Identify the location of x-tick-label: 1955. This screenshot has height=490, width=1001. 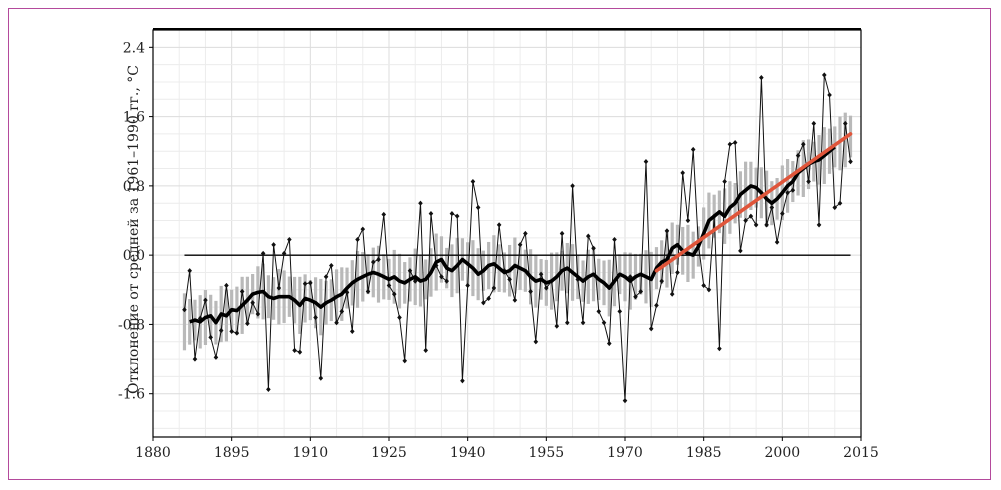
(547, 453).